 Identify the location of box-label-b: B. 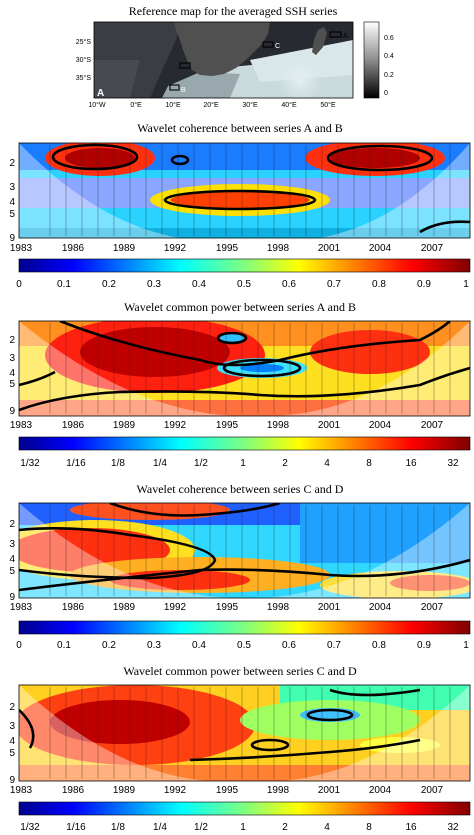
(183, 90).